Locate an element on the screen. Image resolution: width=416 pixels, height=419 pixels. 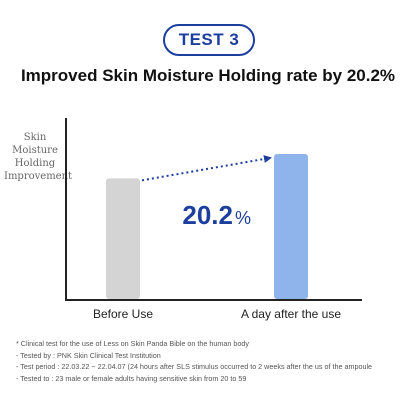
y-axis-label-line-2: Moisture is located at coordinates (35, 150).